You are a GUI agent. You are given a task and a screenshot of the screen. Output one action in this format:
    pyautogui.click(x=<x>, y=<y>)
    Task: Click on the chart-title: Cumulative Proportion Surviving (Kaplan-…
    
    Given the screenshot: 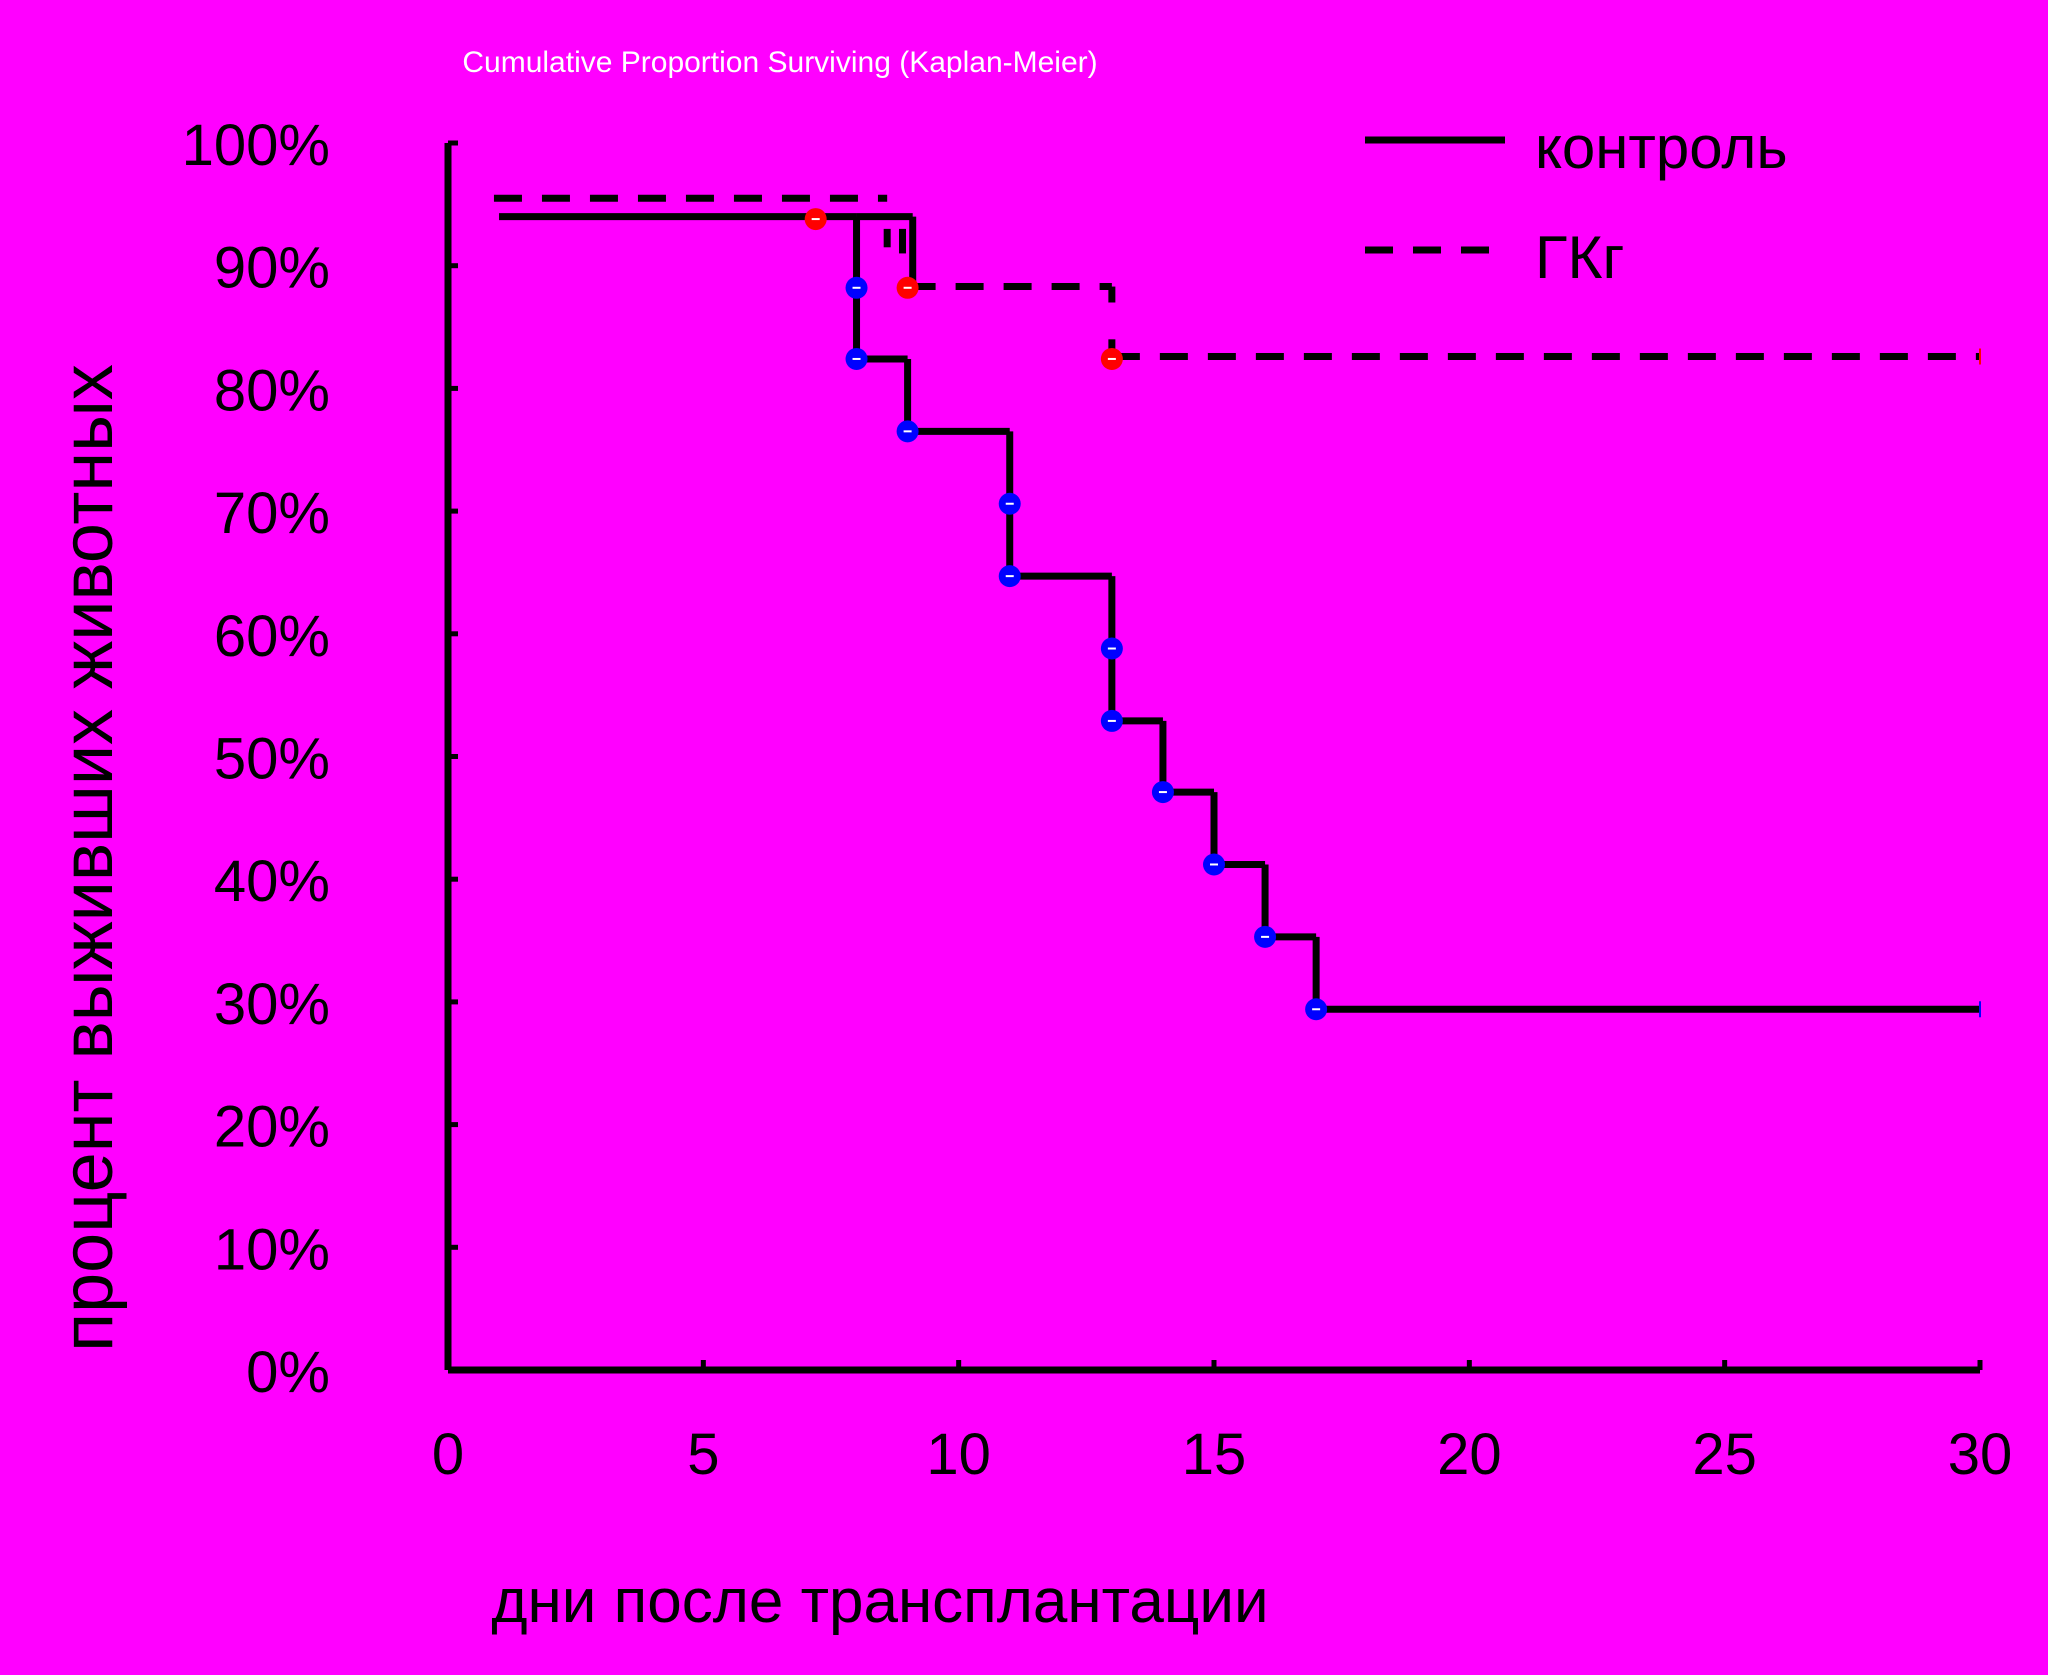 What is the action you would take?
    pyautogui.click(x=779, y=62)
    